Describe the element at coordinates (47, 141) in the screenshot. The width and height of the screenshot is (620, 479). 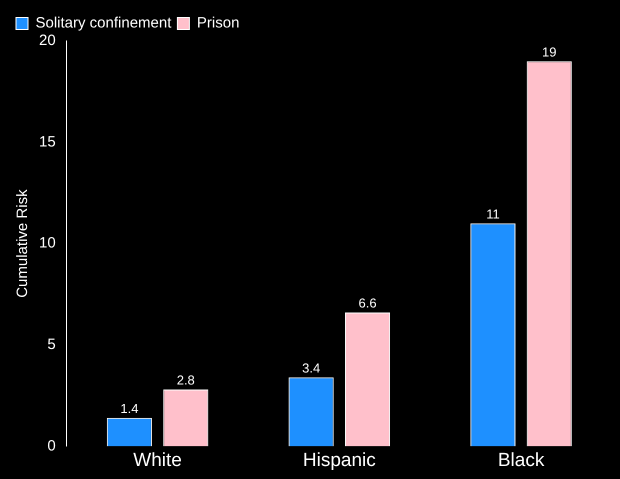
I see `y-tick-label: 15` at that location.